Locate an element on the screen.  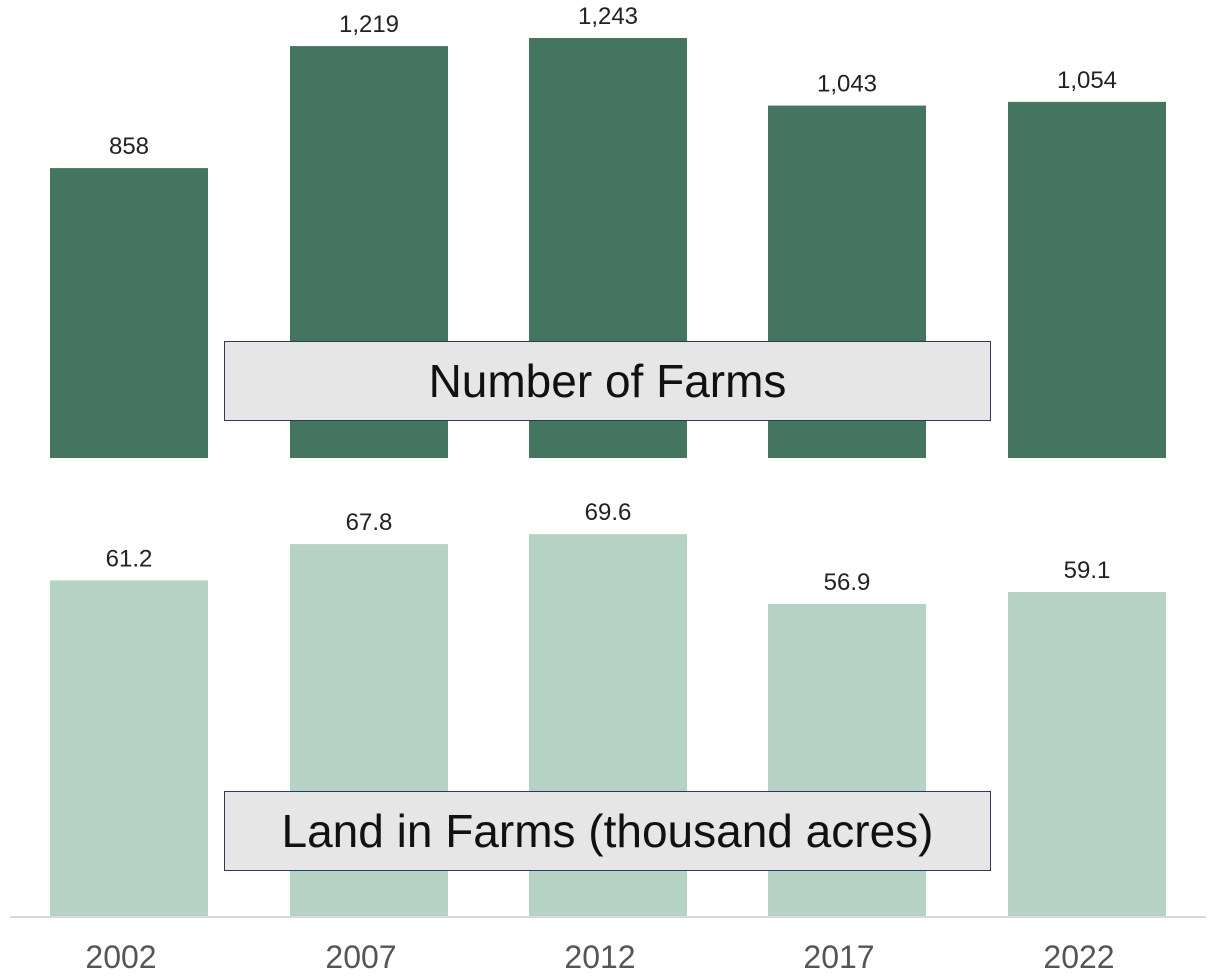
land-in-farms-title: Land in Farms (thousand acres) is located at coordinates (607, 831).